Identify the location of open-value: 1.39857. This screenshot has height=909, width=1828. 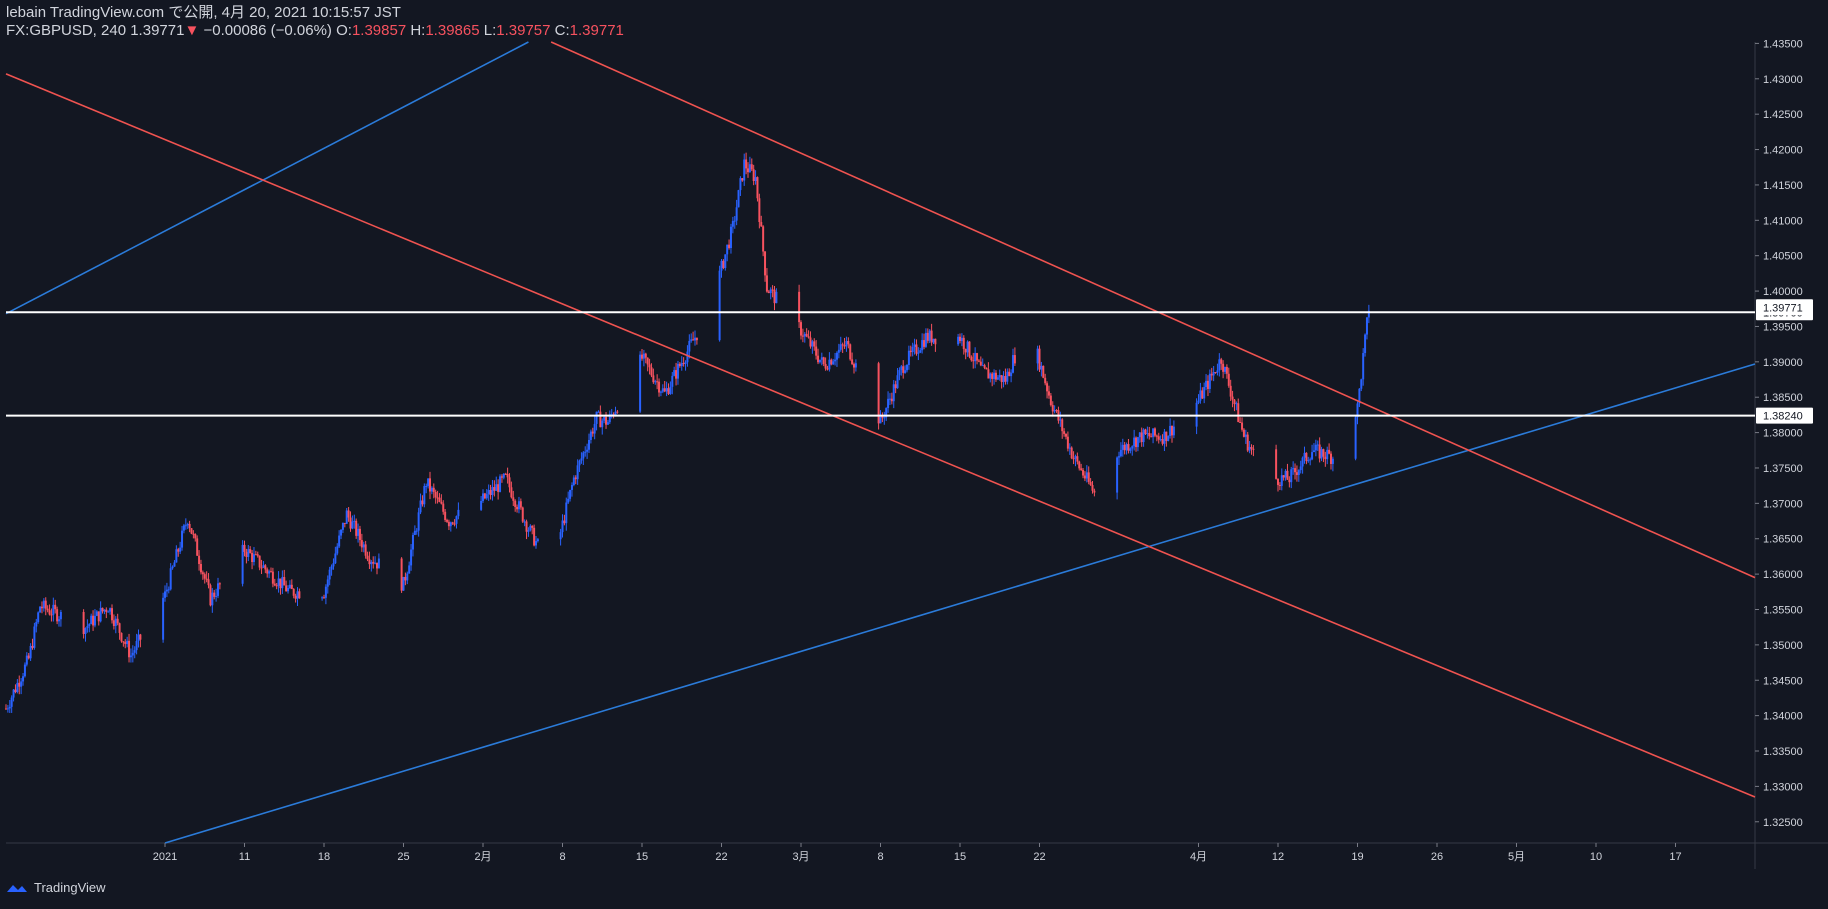
(379, 30).